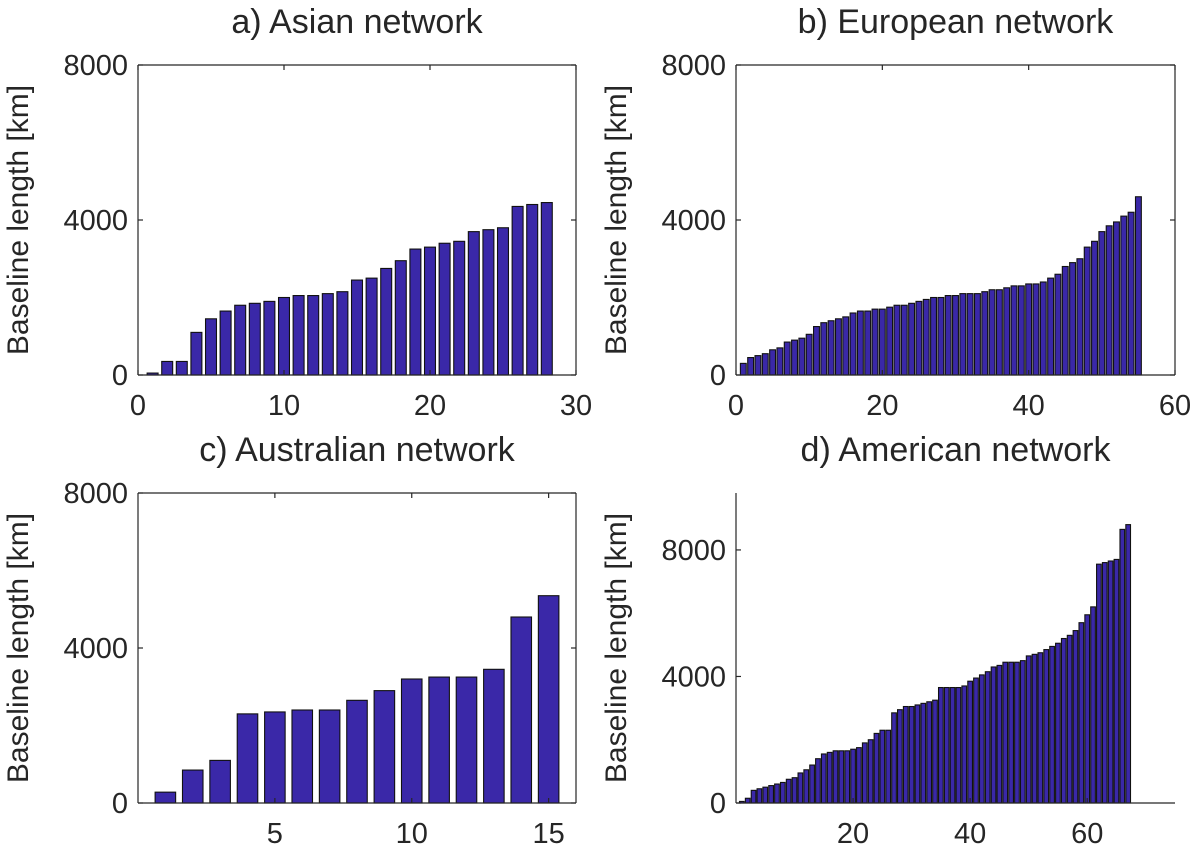 The image size is (1200, 866). Describe the element at coordinates (275, 834) in the screenshot. I see `x-tick-label: 5` at that location.